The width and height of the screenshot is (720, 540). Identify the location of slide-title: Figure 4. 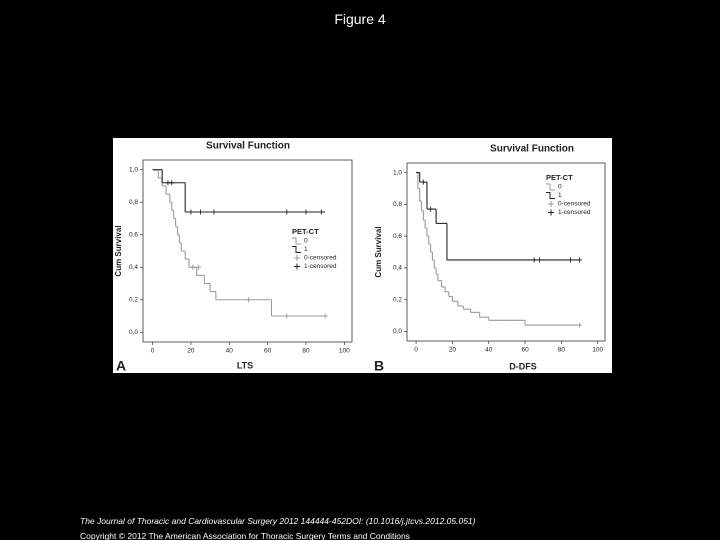
(360, 19).